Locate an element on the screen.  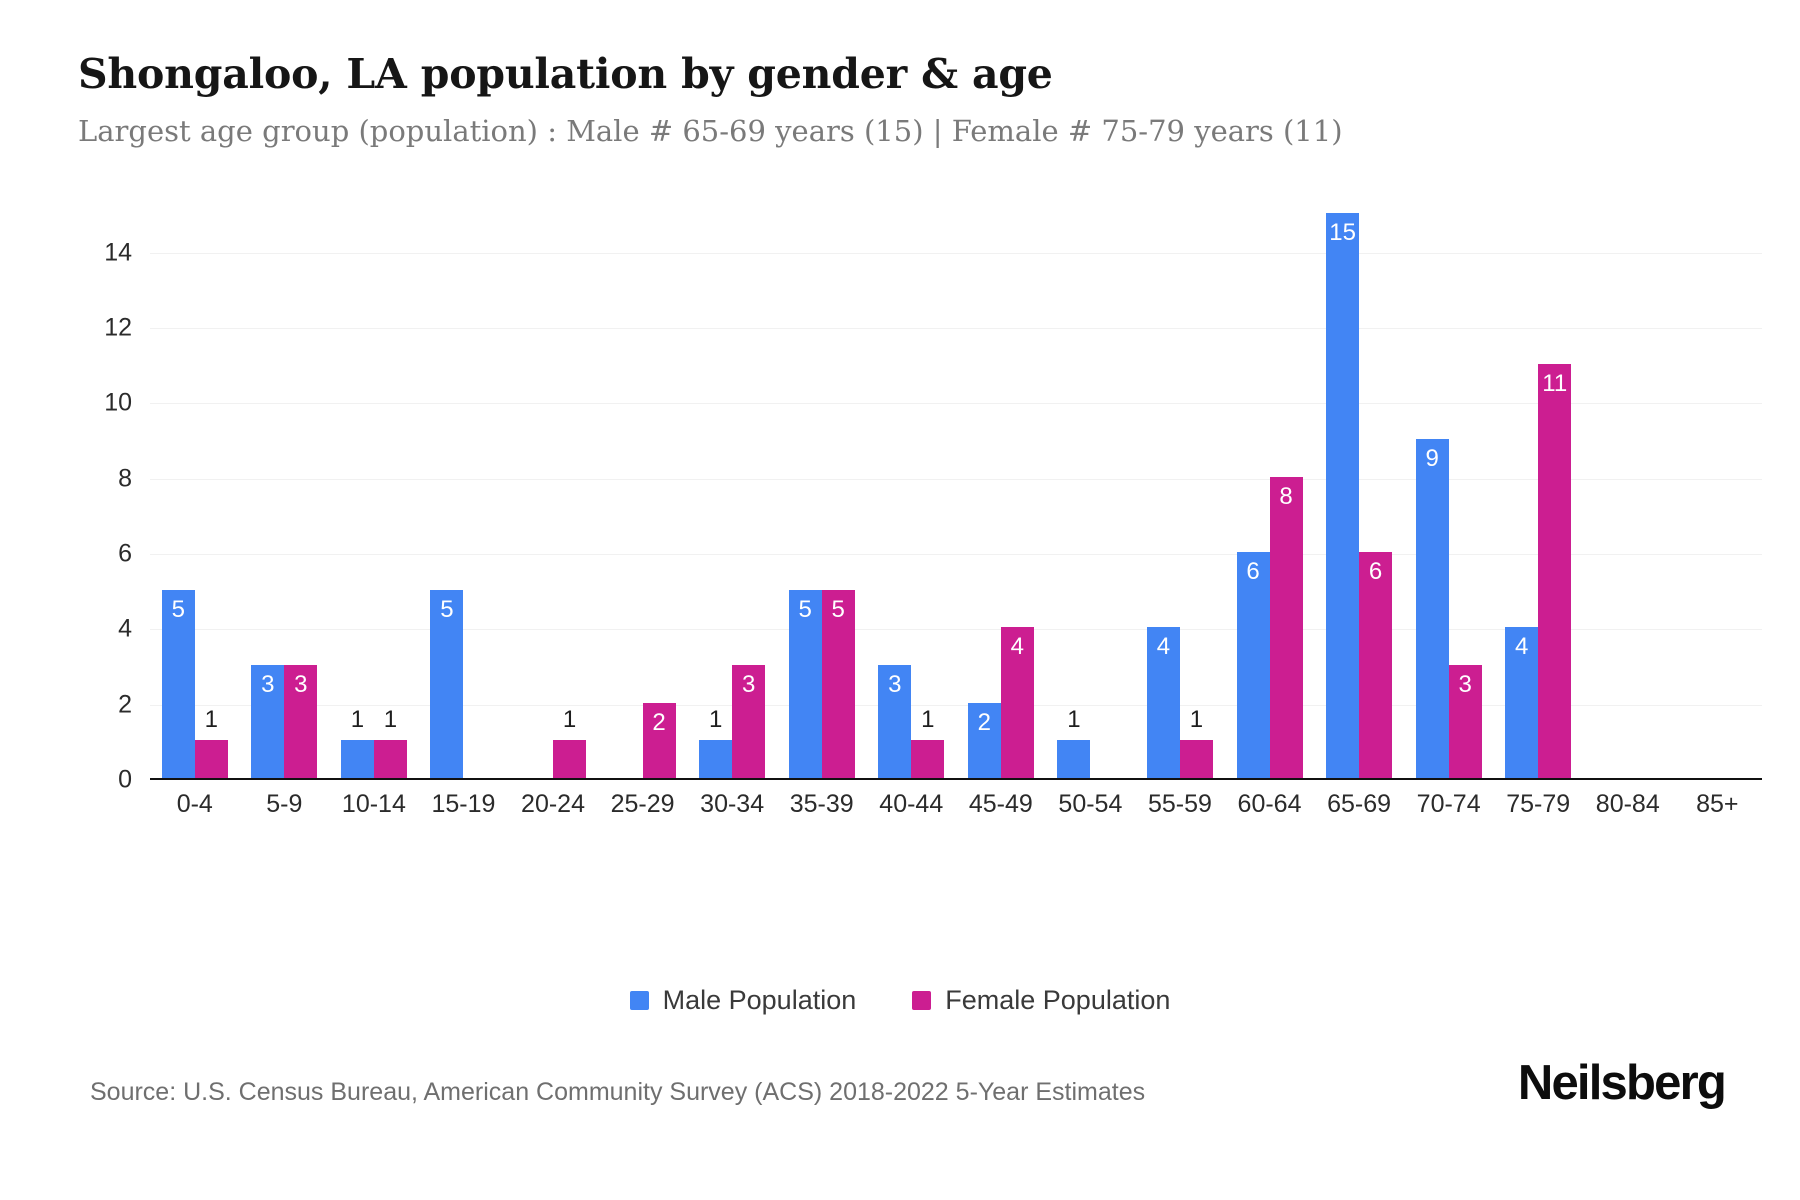
x-tick-label-25-29: 25-29 is located at coordinates (642, 804).